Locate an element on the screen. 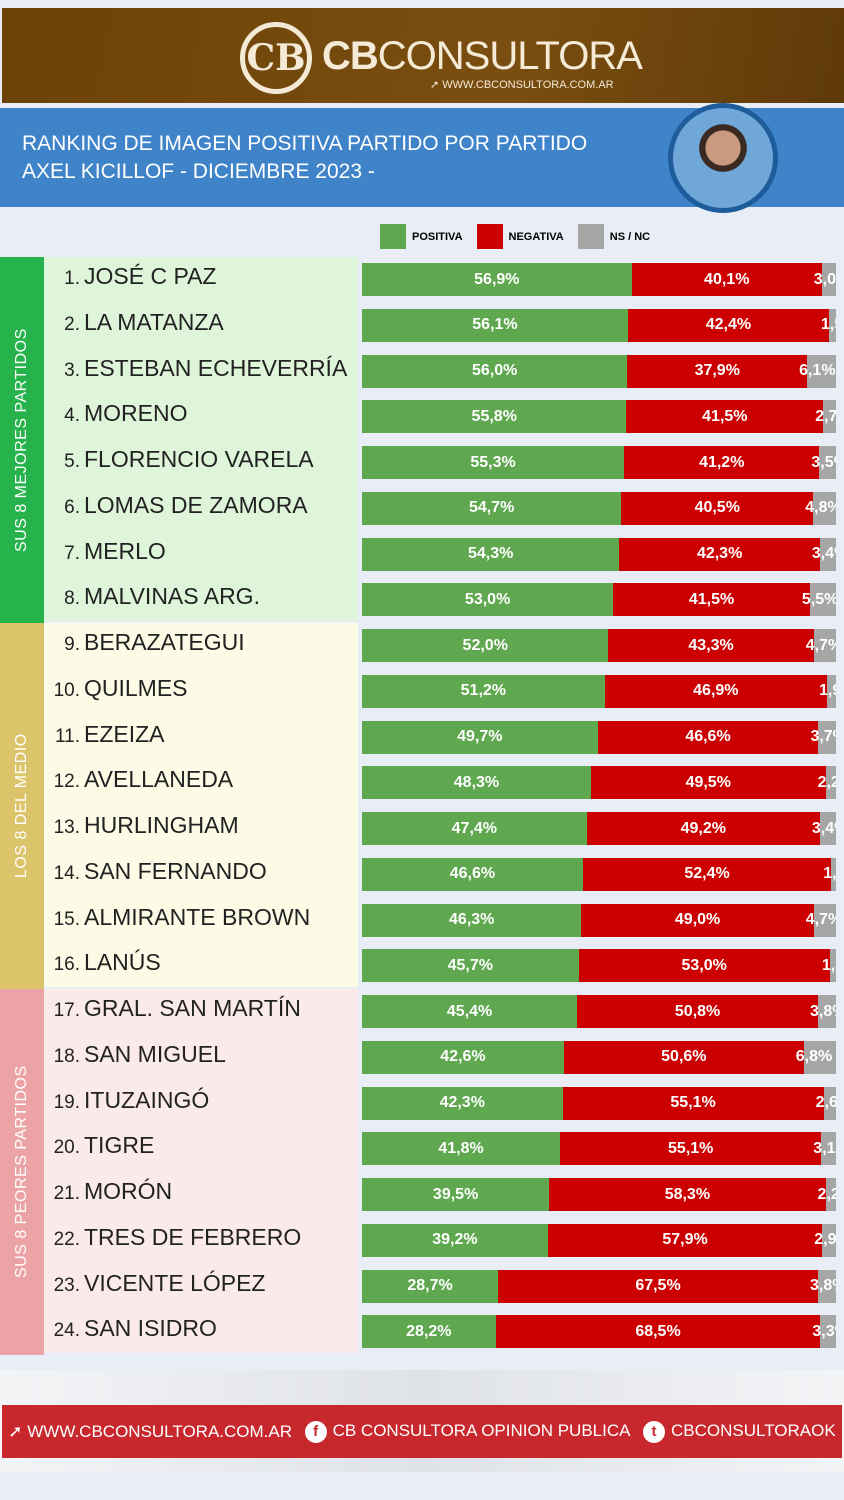 The height and width of the screenshot is (1500, 844). bar-positiva-label: 41,8% is located at coordinates (461, 1148).